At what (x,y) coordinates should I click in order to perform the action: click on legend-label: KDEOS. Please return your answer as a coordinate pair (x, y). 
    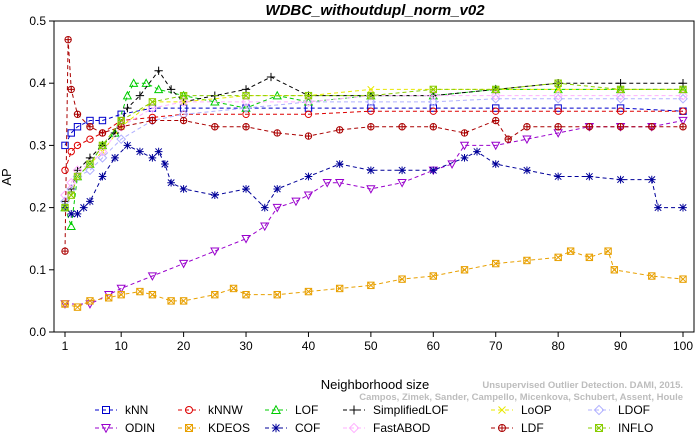
    Looking at the image, I should click on (229, 427).